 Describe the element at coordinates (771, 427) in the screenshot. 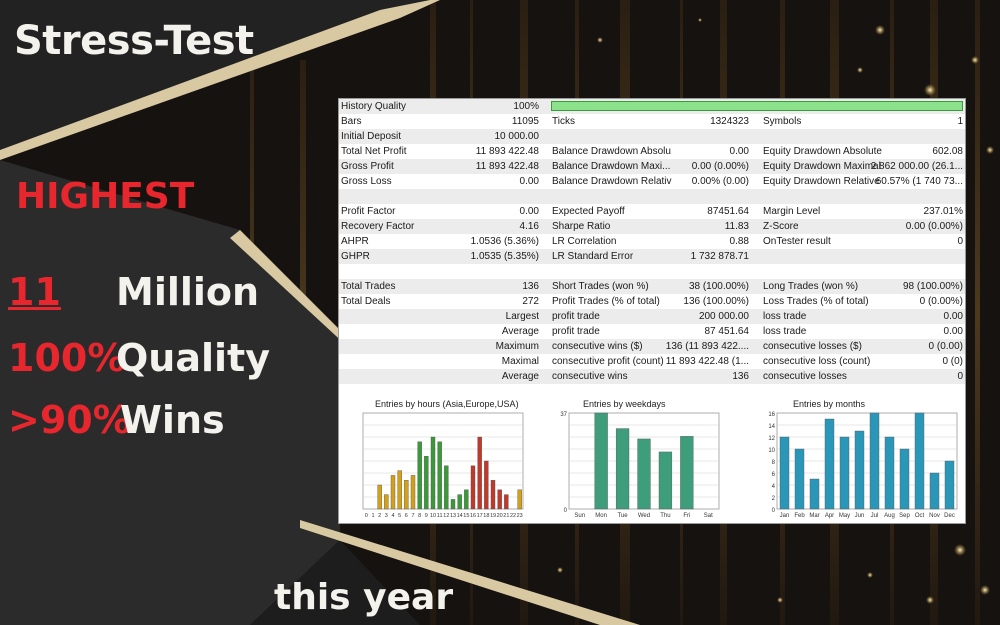

I see `y-tick-label: 14` at that location.